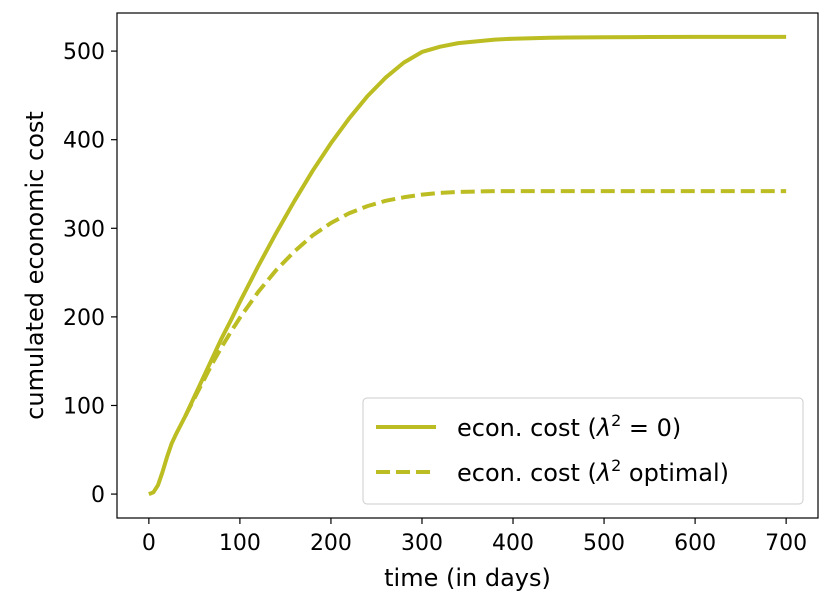  What do you see at coordinates (331, 543) in the screenshot?
I see `x-tick-label: 200` at bounding box center [331, 543].